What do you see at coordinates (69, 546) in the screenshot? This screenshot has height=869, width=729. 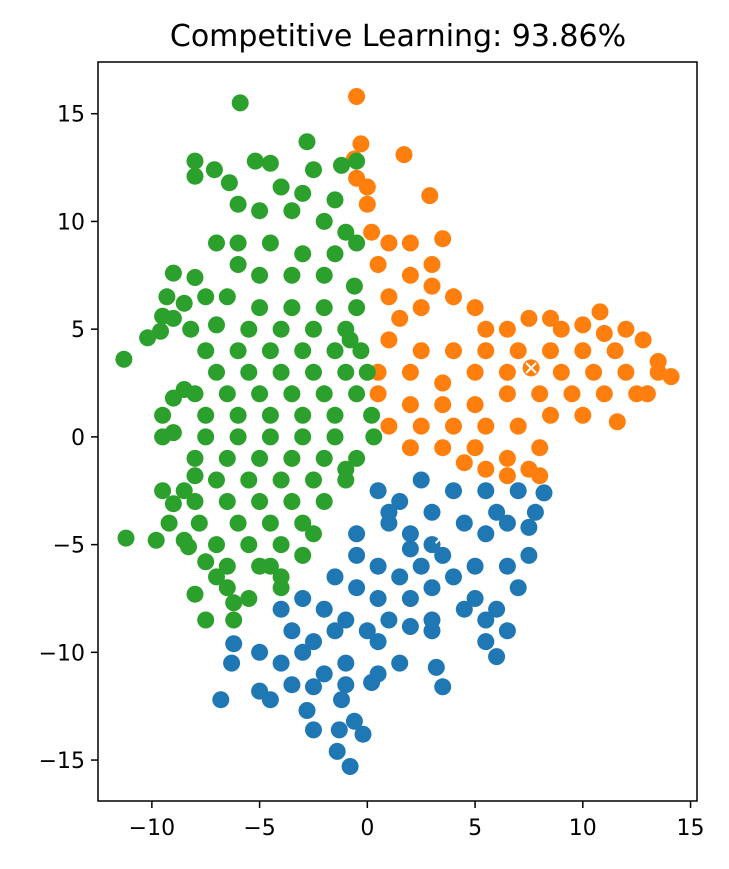 I see `y-tick-label: −5` at bounding box center [69, 546].